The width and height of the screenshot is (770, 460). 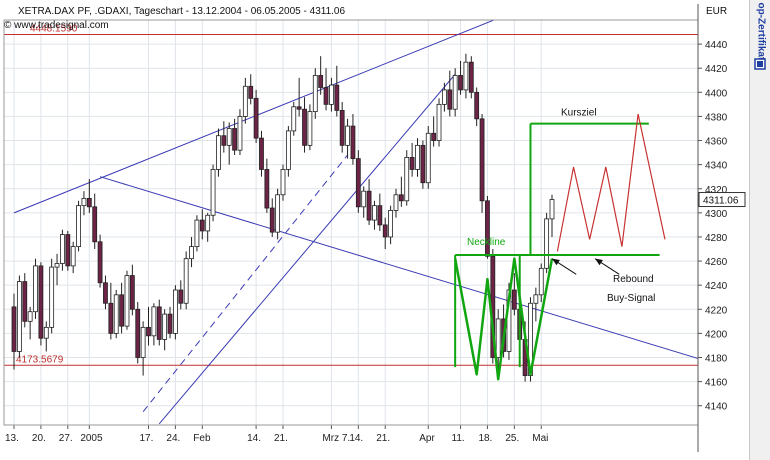 I want to click on x-tick-label: Mai, so click(x=540, y=438).